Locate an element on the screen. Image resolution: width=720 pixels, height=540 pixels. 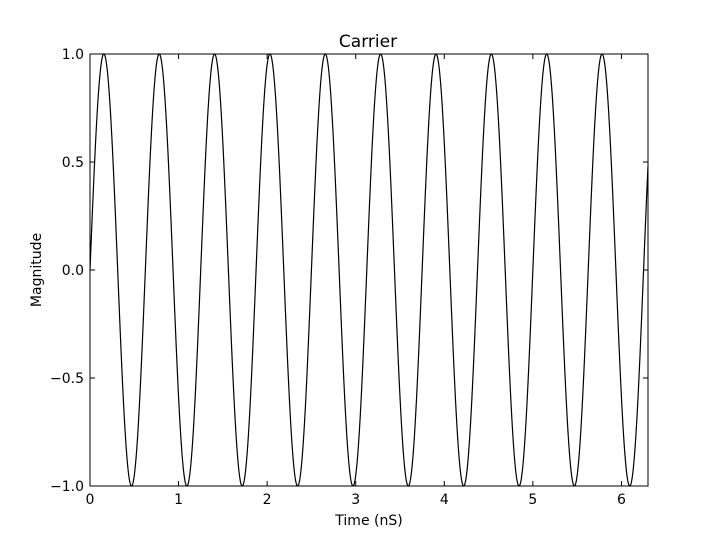
x-tick-label: 4 is located at coordinates (444, 500).